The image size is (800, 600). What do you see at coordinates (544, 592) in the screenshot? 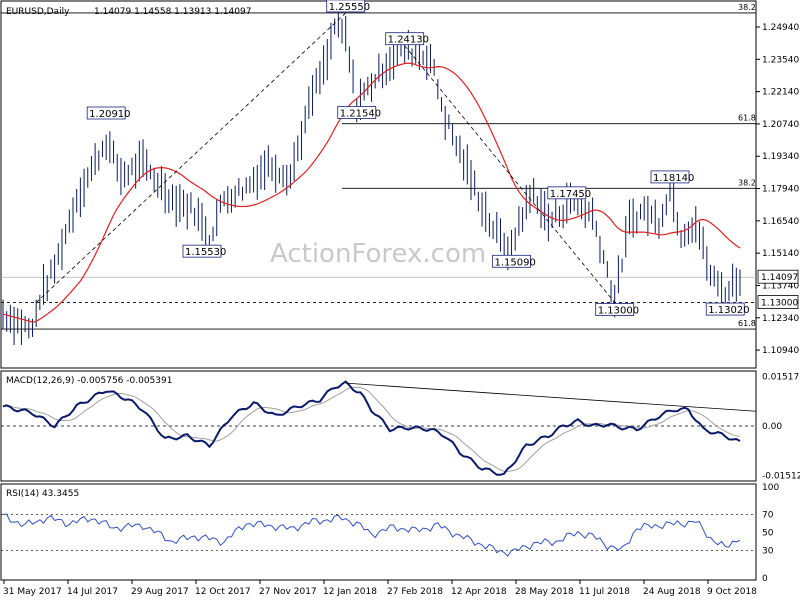
I see `x-tick-label-8: 28 May 2018` at bounding box center [544, 592].